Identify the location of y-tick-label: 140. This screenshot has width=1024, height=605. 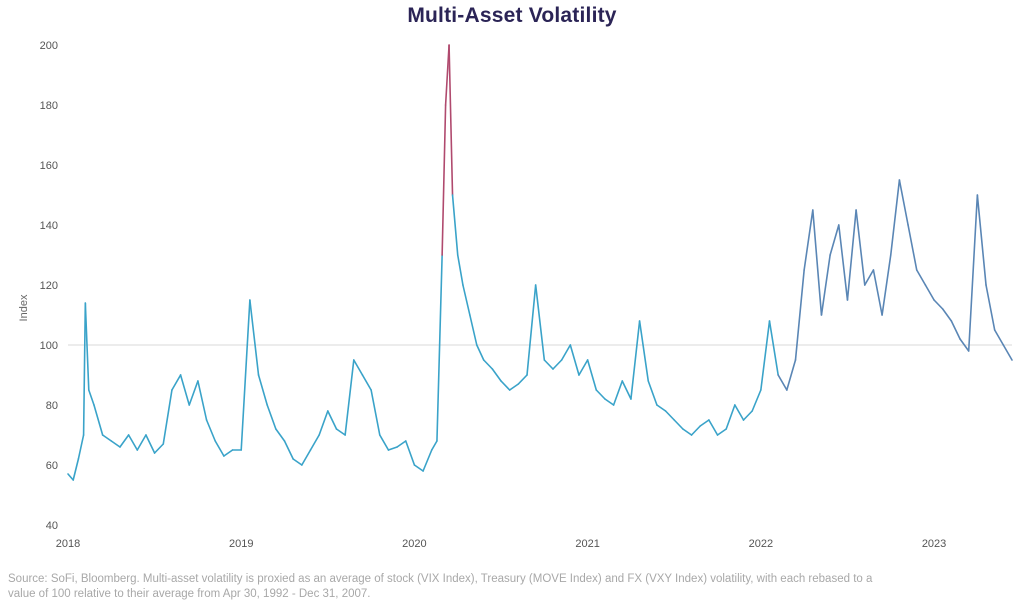
(49, 226).